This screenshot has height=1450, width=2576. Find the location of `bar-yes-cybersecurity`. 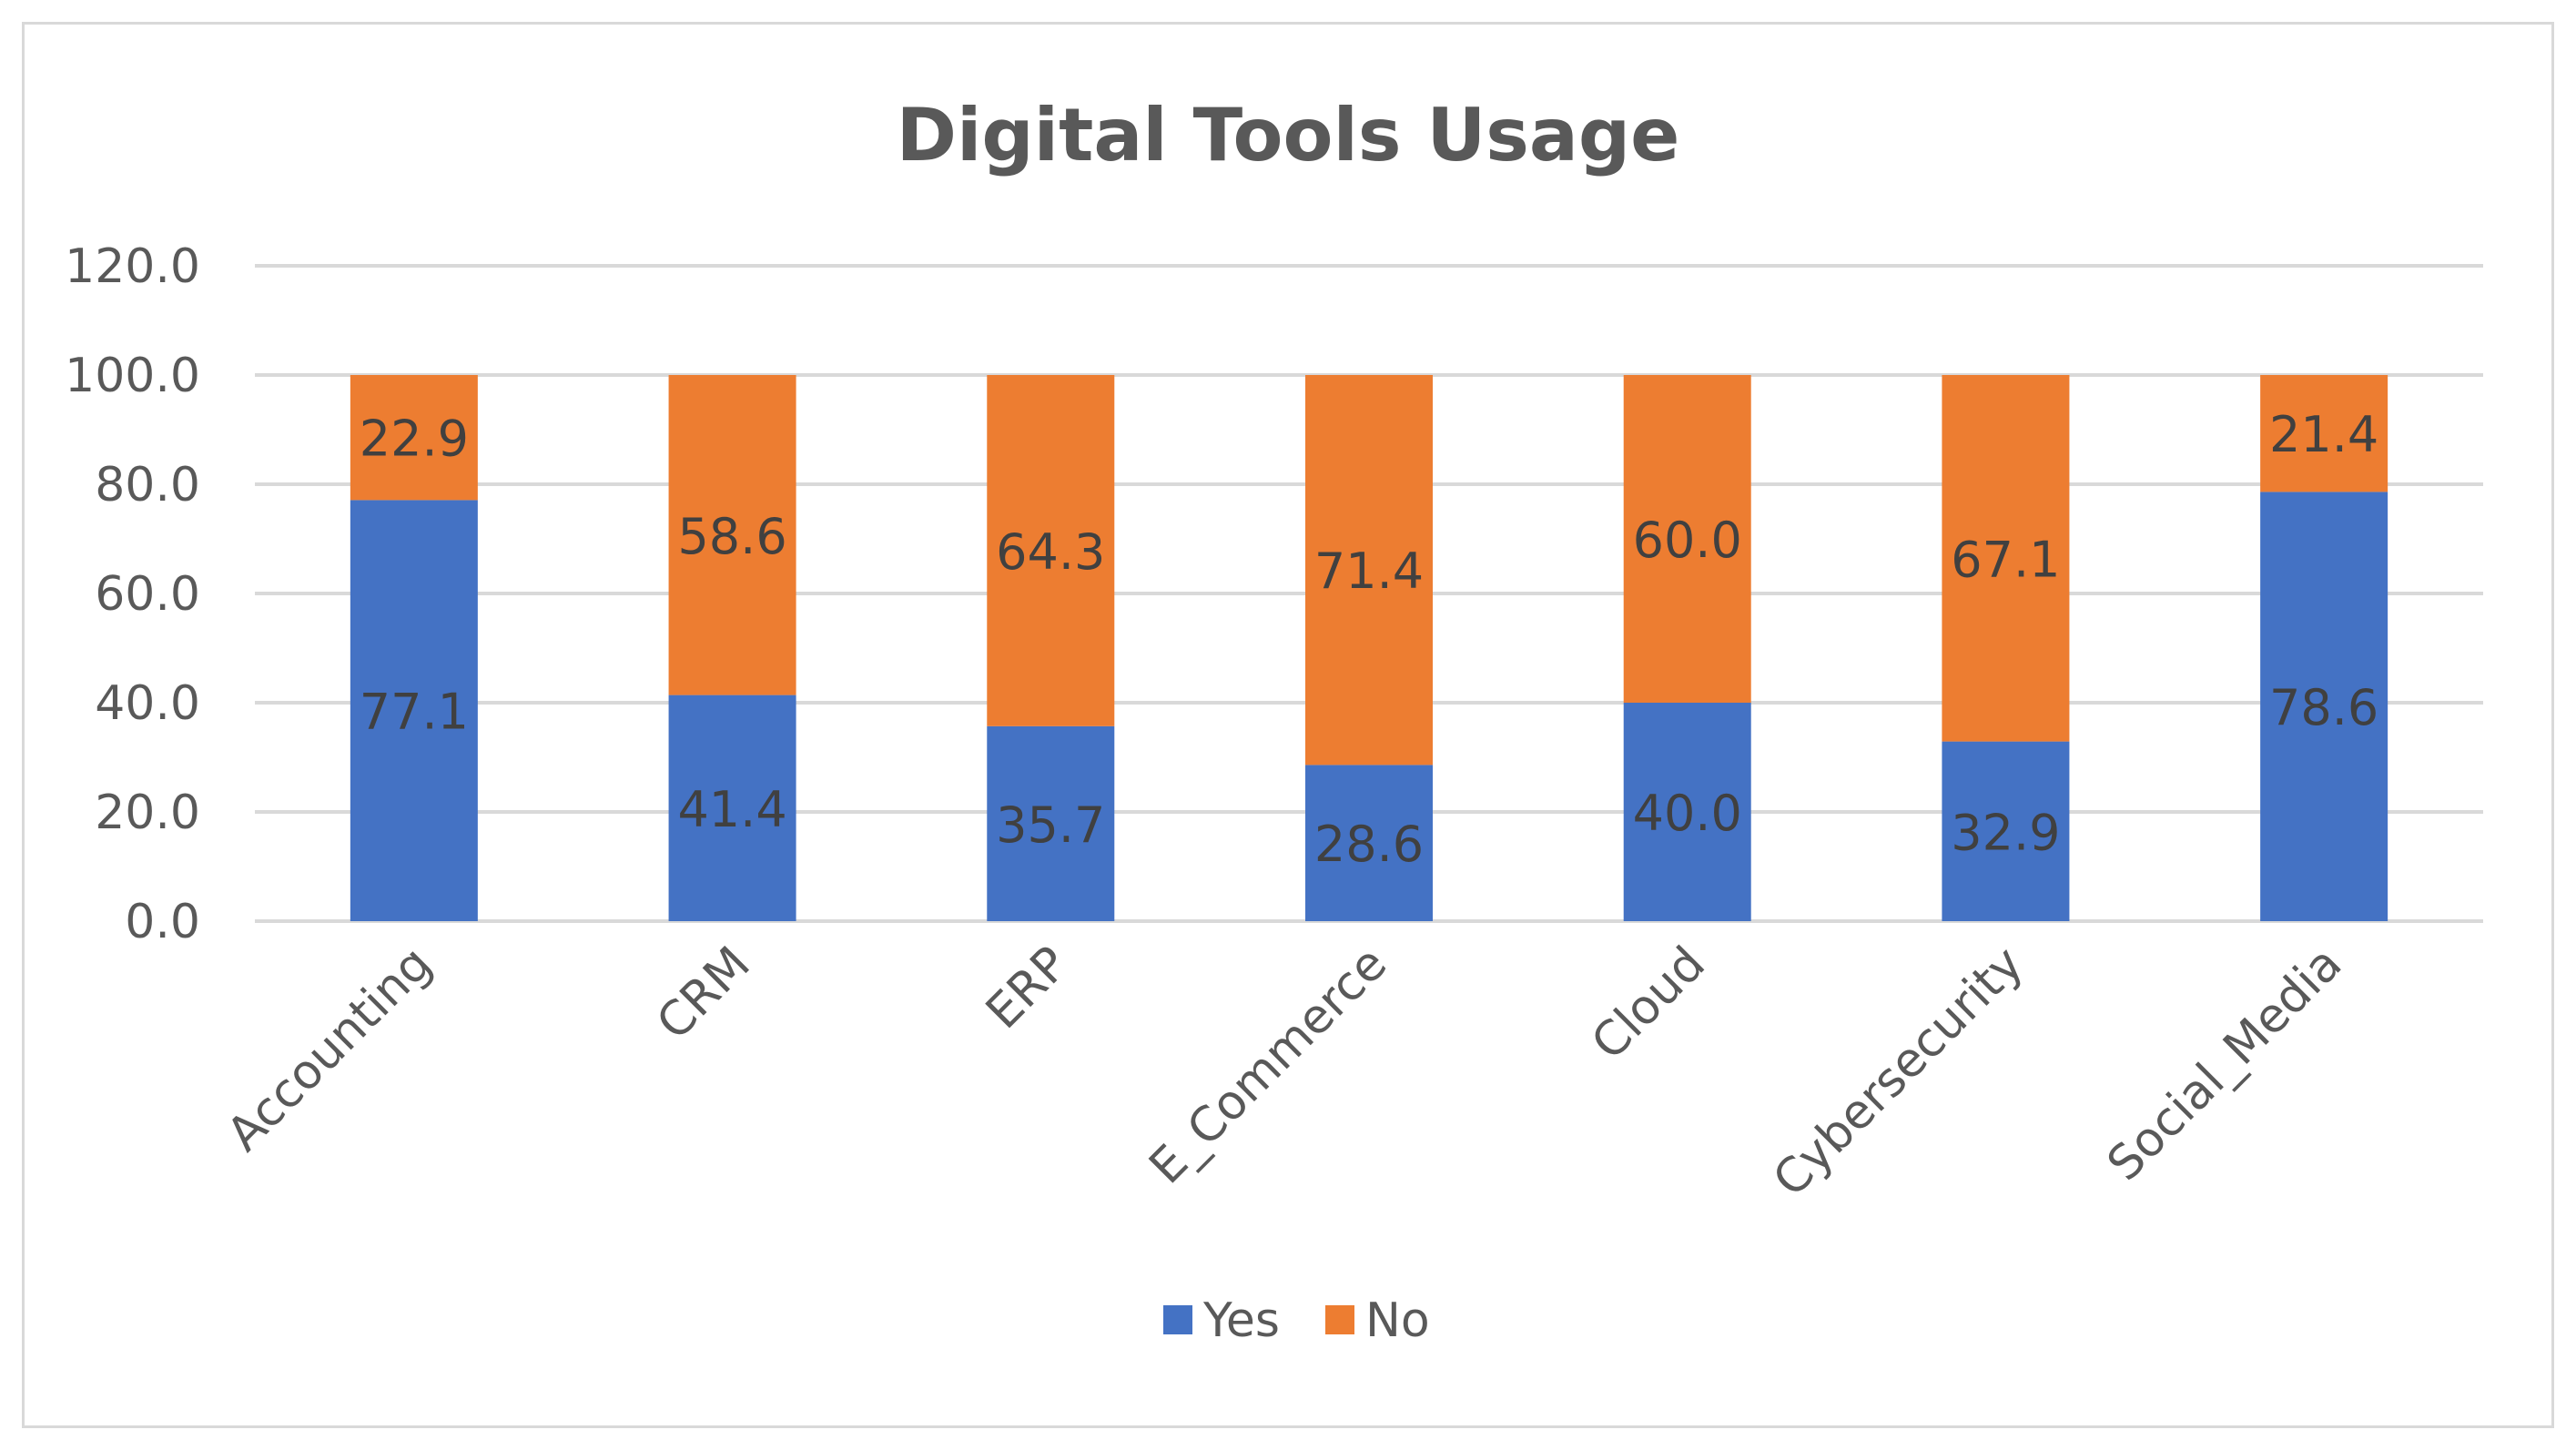

bar-yes-cybersecurity is located at coordinates (2006, 831).